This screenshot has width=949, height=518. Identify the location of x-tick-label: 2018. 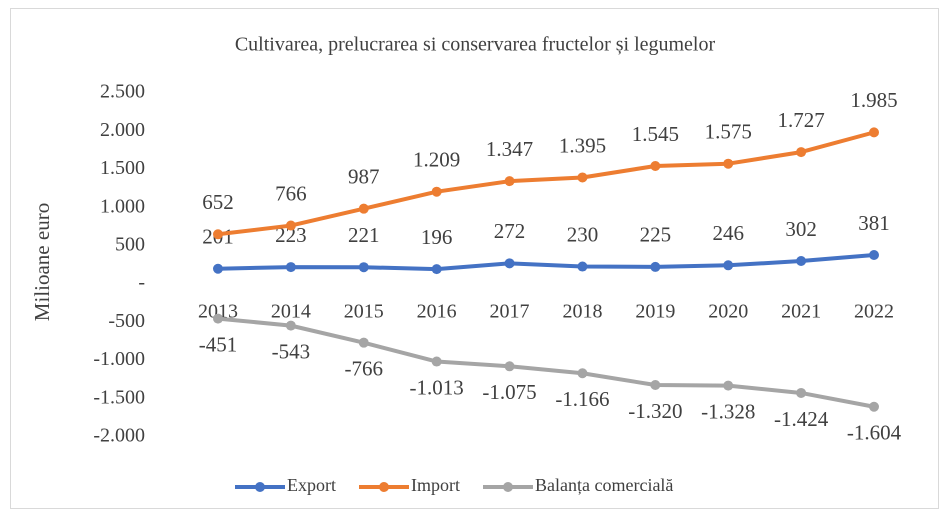
(582, 312).